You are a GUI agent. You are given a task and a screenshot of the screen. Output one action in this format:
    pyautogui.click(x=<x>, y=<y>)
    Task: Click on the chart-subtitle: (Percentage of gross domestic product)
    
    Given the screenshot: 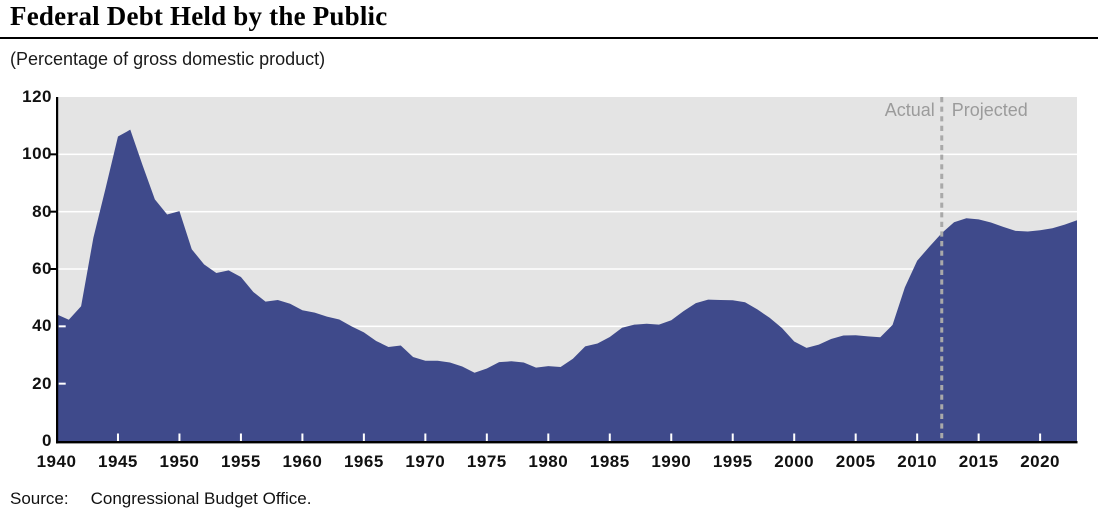 What is the action you would take?
    pyautogui.click(x=168, y=59)
    